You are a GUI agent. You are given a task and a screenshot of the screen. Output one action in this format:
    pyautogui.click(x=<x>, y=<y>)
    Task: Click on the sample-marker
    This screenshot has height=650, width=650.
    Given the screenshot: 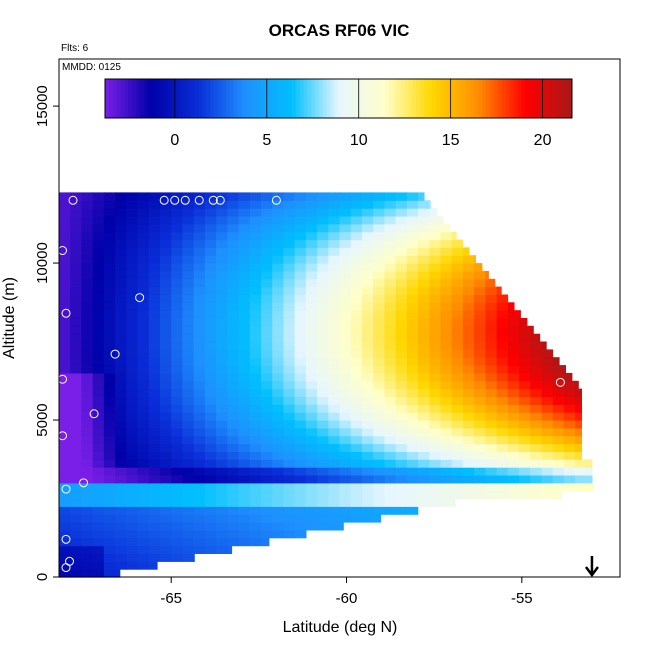 What is the action you would take?
    pyautogui.click(x=66, y=539)
    